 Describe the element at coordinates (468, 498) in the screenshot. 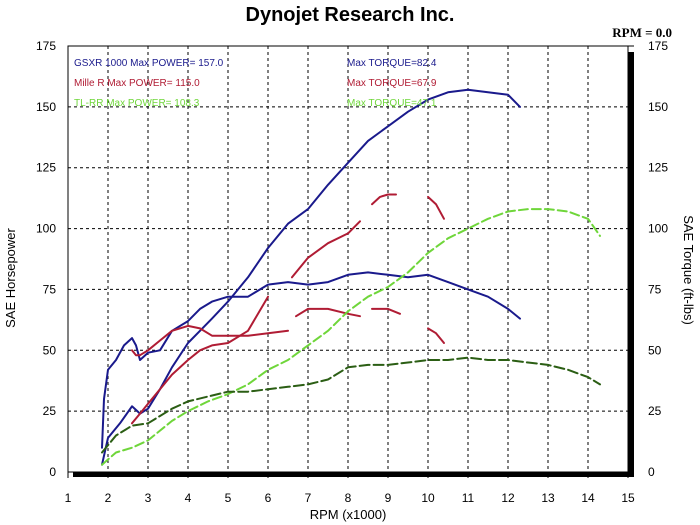

I see `x-tick-label: 11` at that location.